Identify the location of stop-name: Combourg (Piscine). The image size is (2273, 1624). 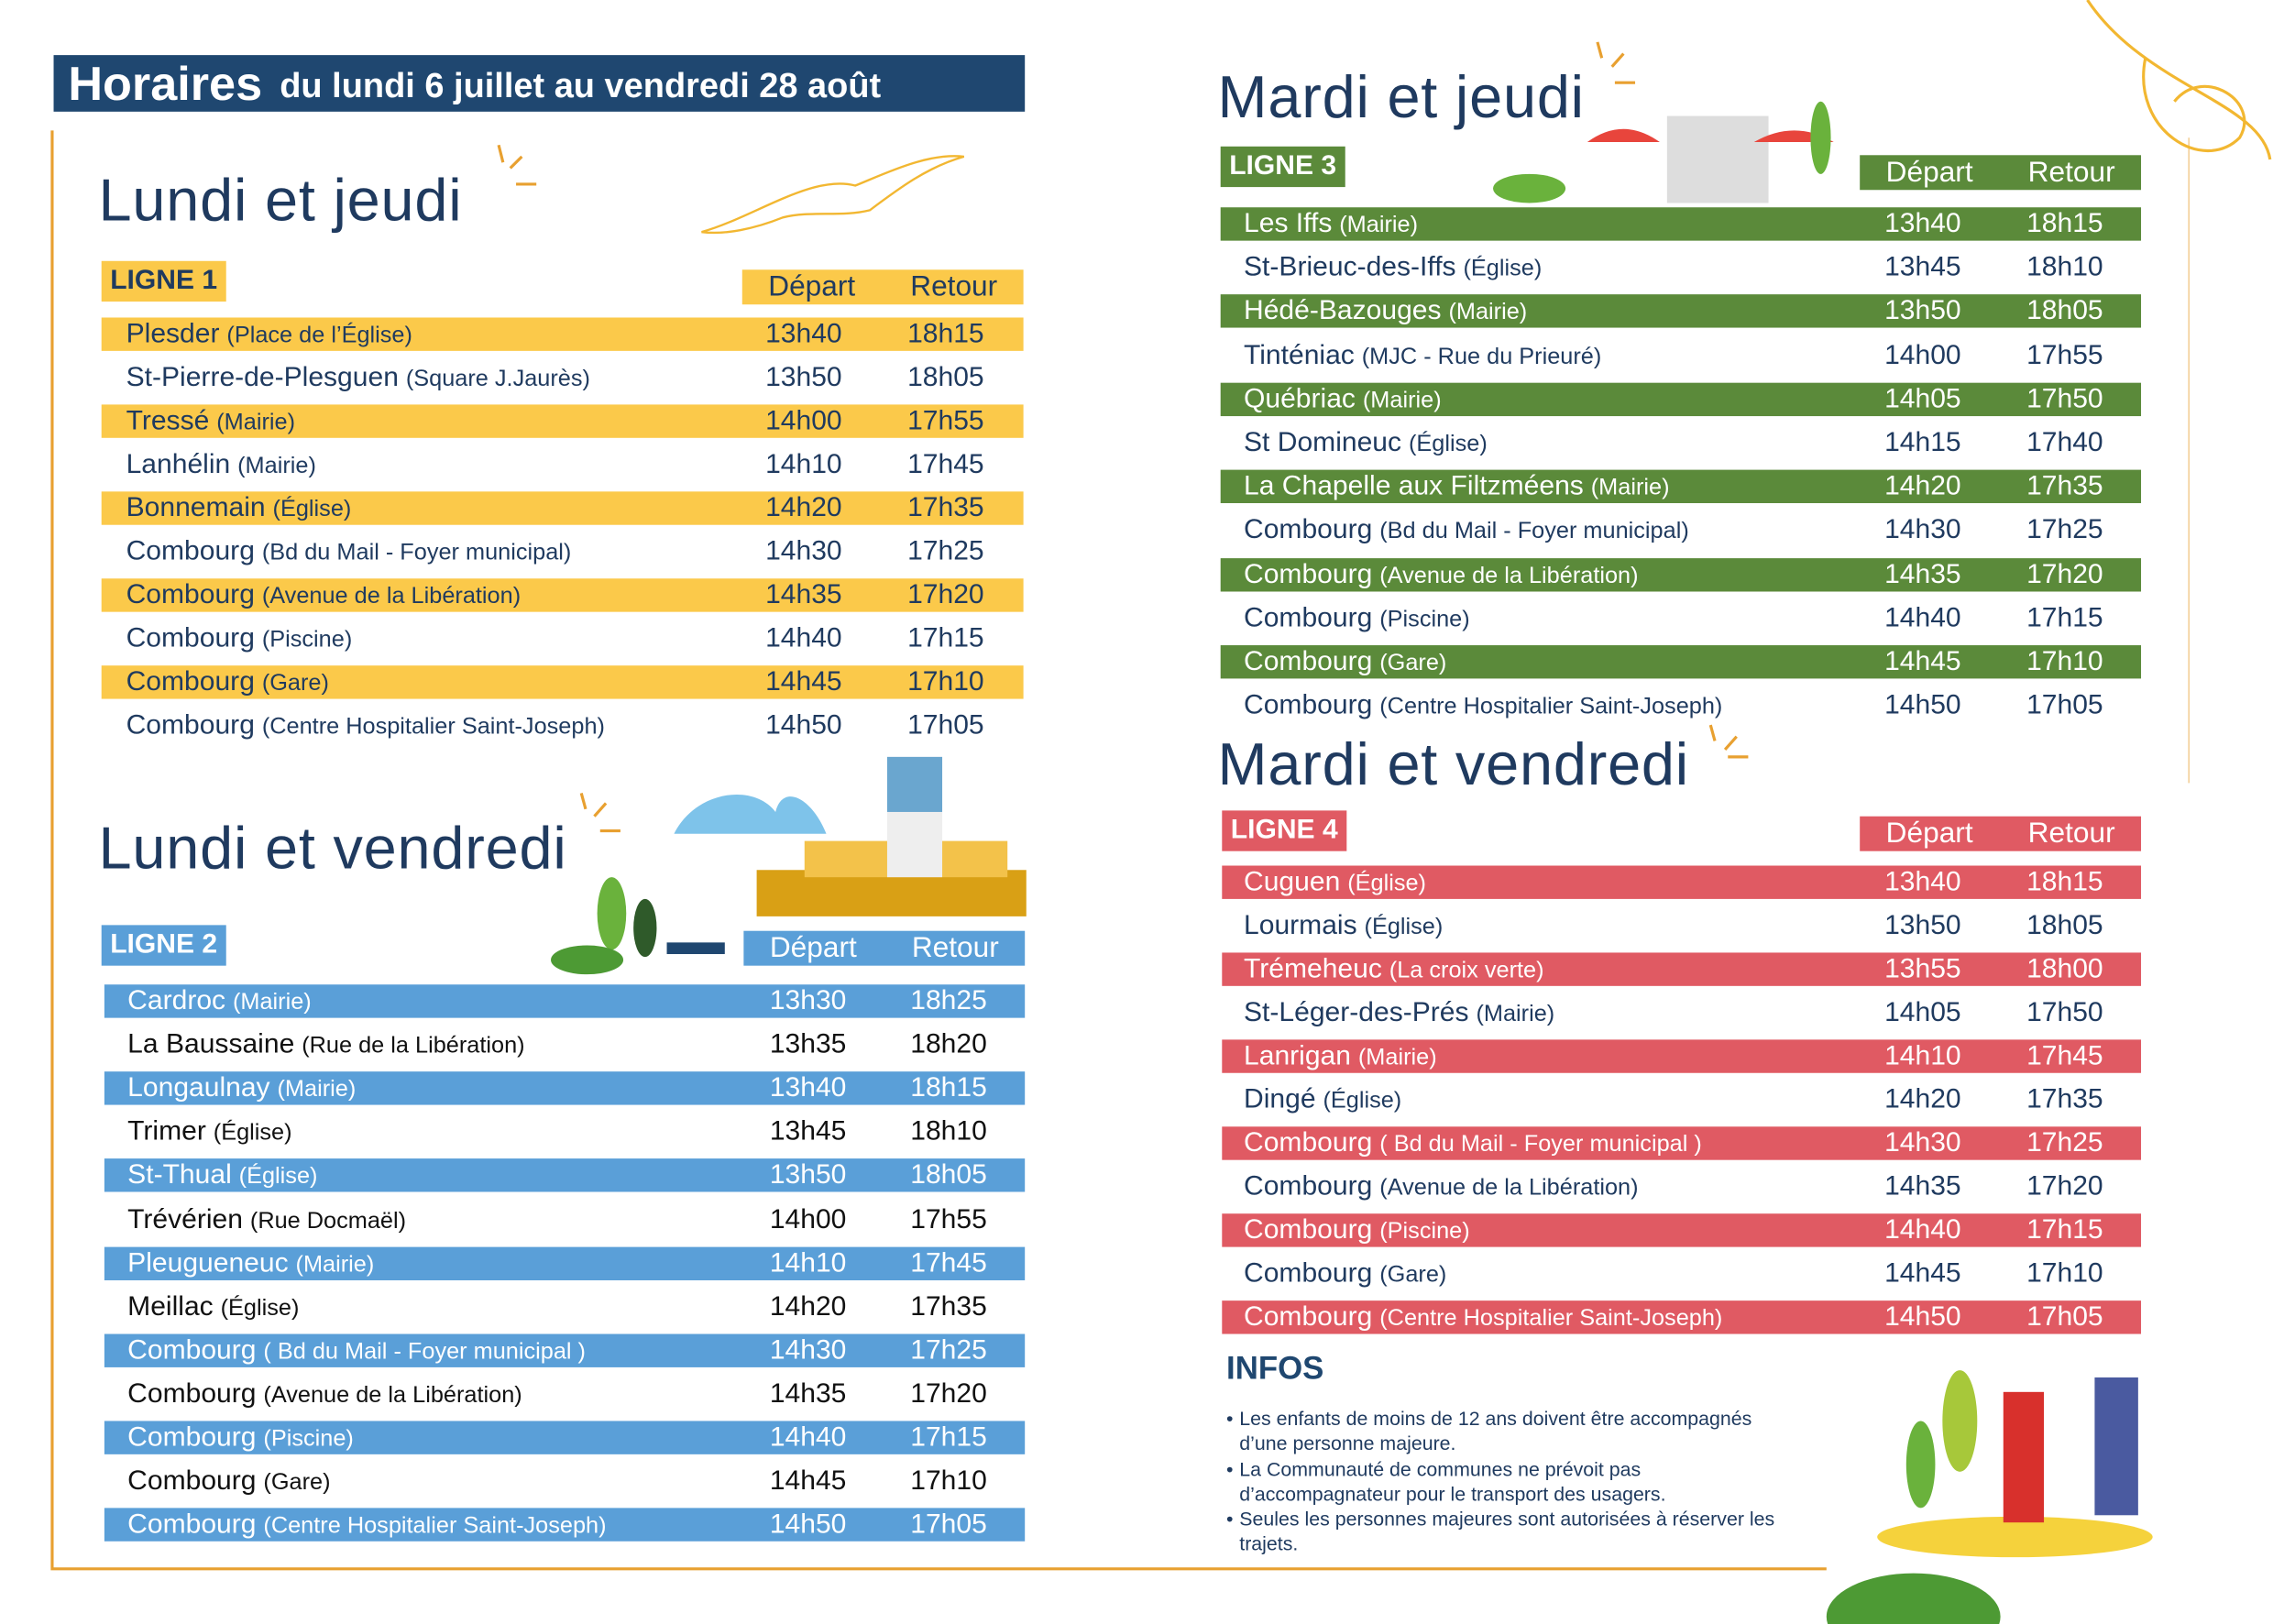
(240, 639).